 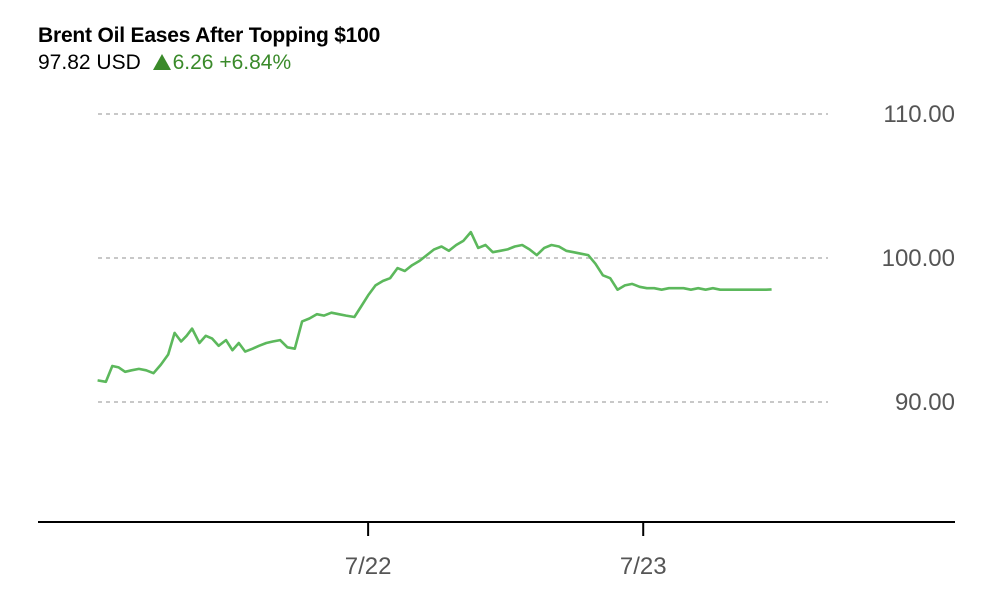 I want to click on y-tick-label: 110.00, so click(x=919, y=114).